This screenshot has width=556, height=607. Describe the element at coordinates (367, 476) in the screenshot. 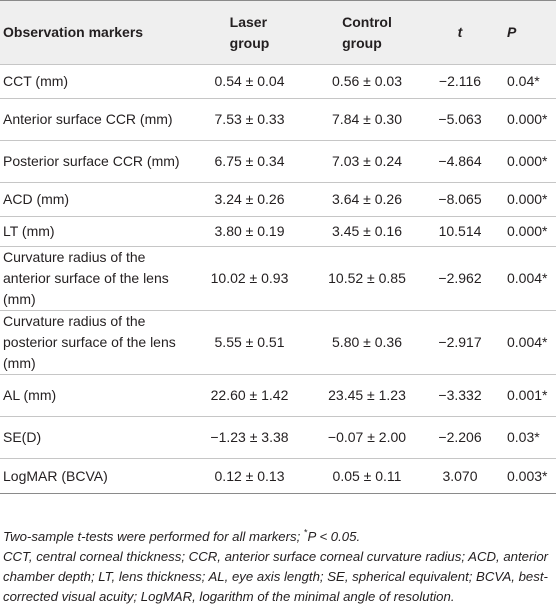

I see `cell-control: 0.05 ± 0.11` at that location.